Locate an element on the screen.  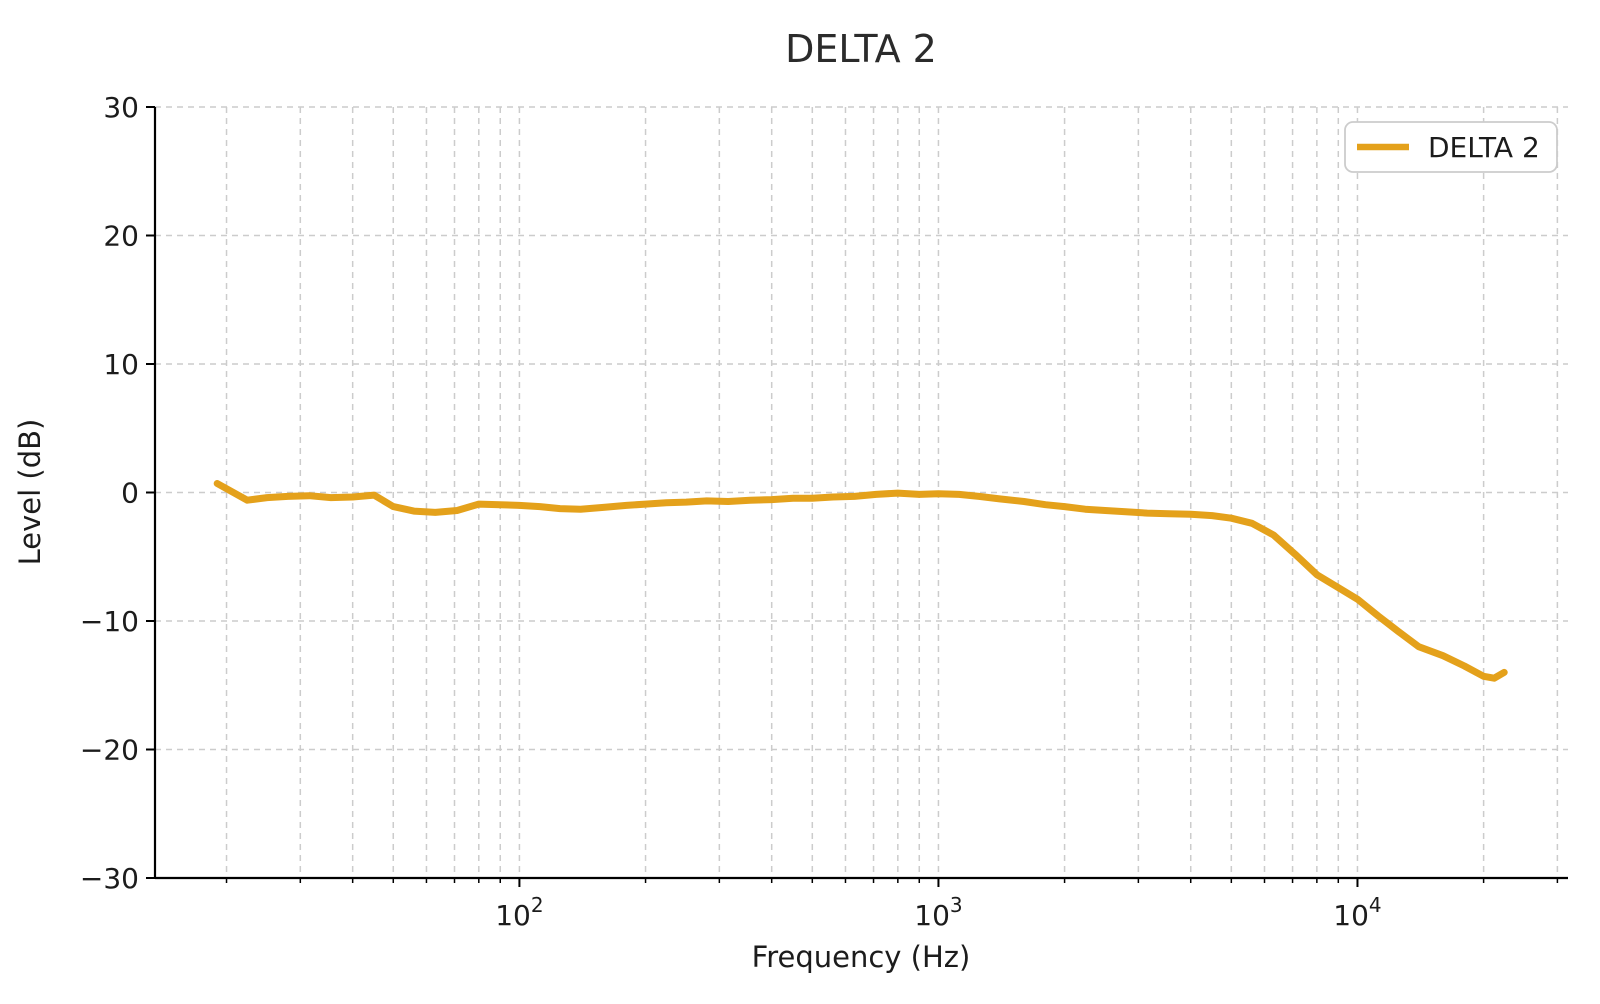
chart-title: DELTA 2 is located at coordinates (861, 49).